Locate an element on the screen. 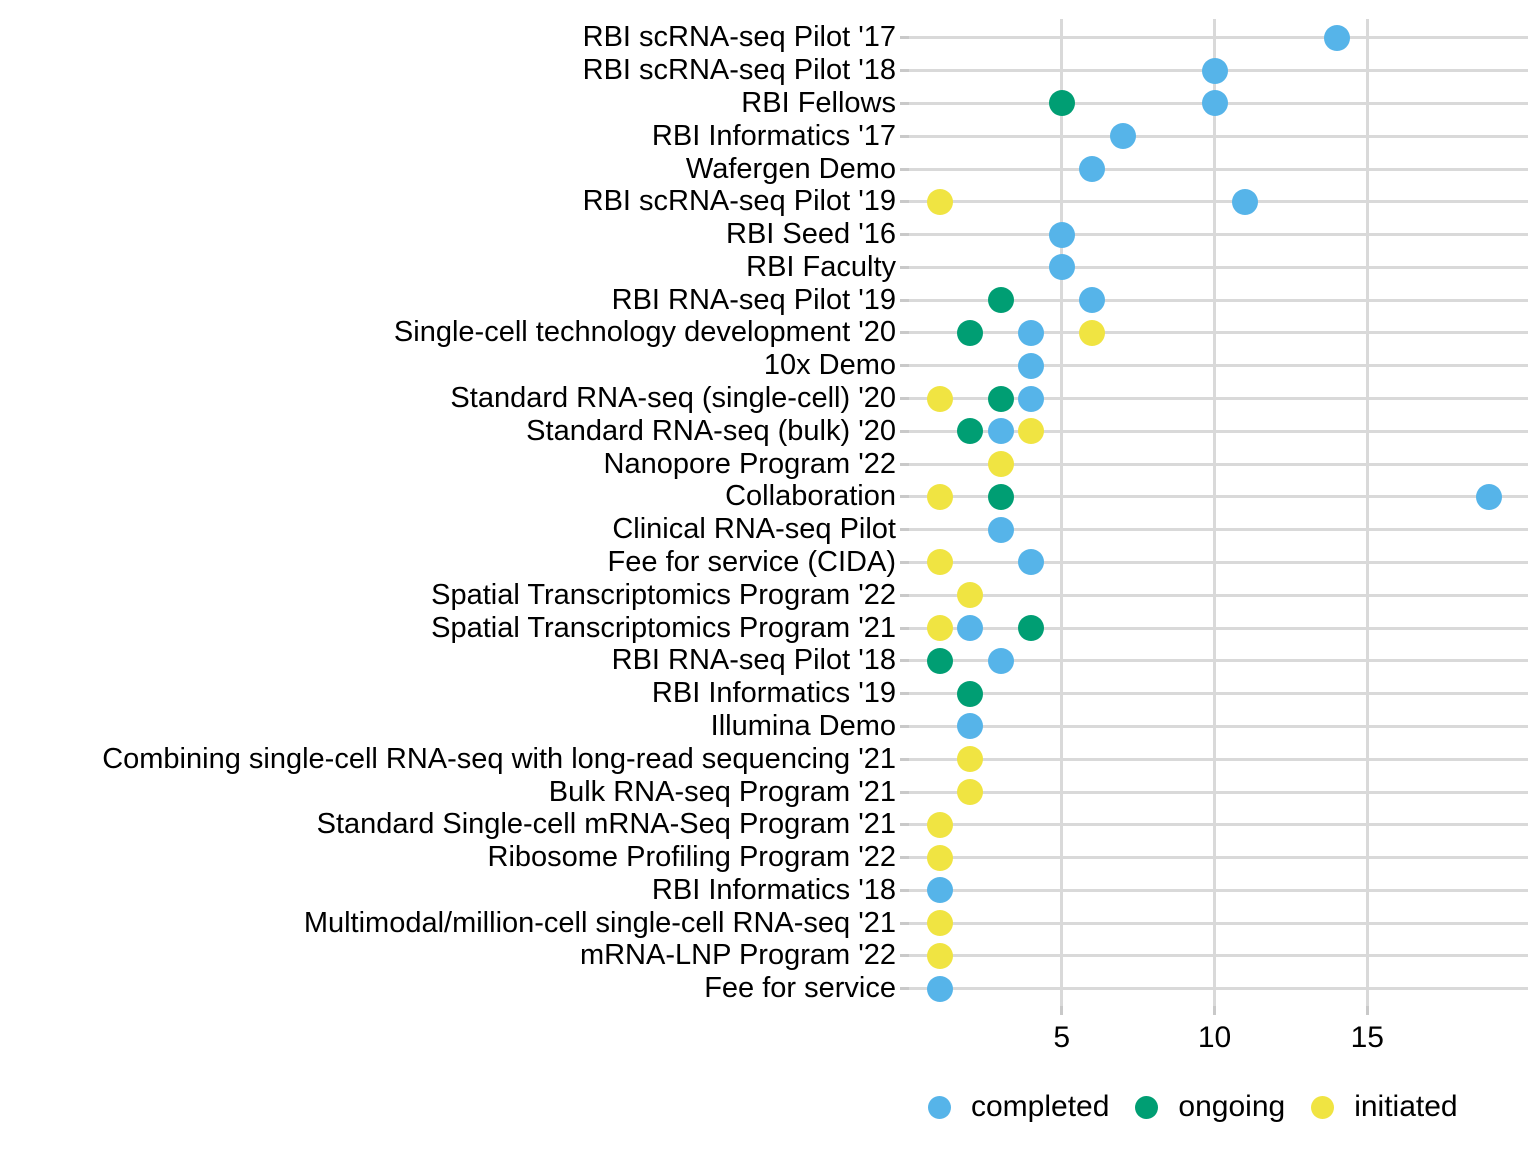 Image resolution: width=1536 pixels, height=1152 pixels. y-axis-label: Clinical RNA-seq Pilot is located at coordinates (754, 529).